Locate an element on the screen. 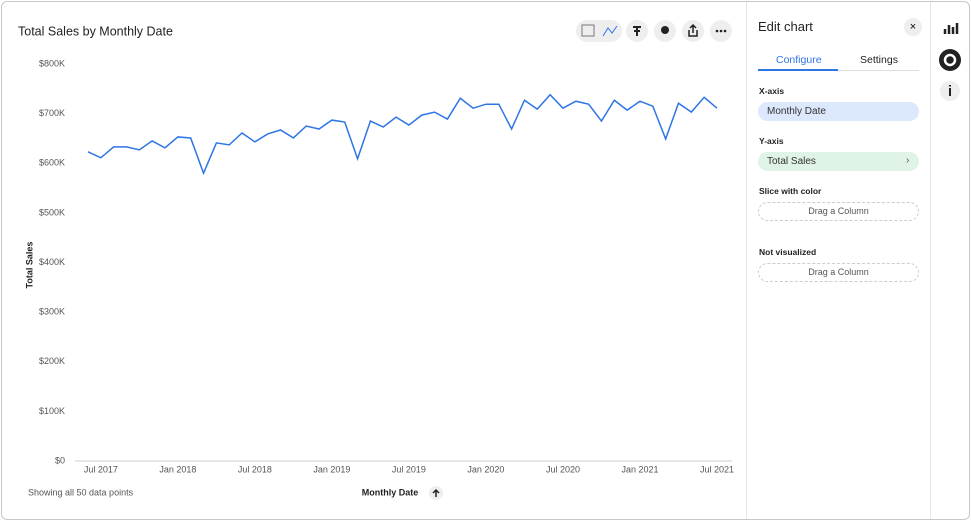 The width and height of the screenshot is (971, 521). x-tick-label: Jul 2017 is located at coordinates (101, 469).